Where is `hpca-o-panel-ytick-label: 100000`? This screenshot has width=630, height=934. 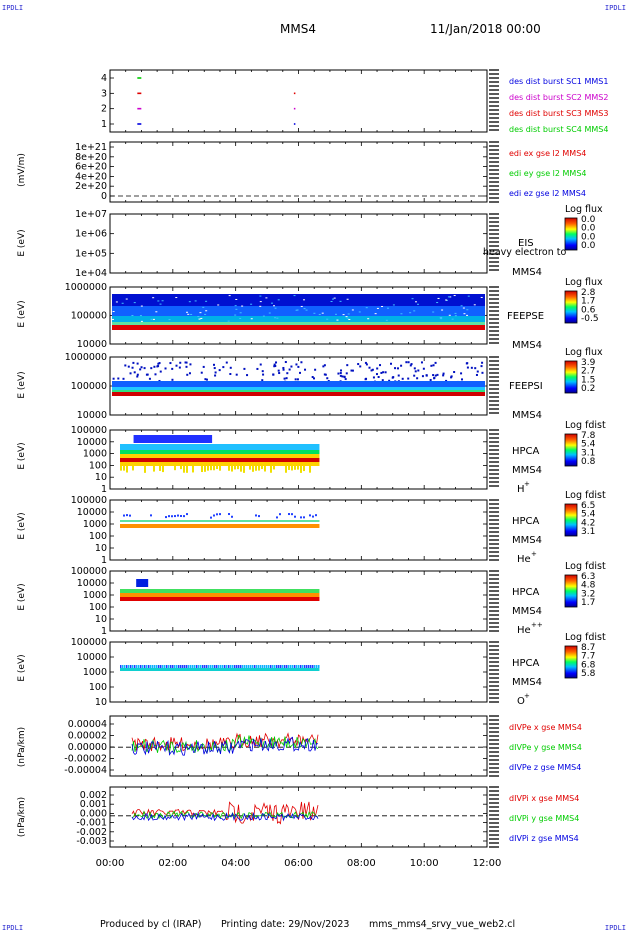
hpca-o-panel-ytick-label: 100000 is located at coordinates (89, 642).